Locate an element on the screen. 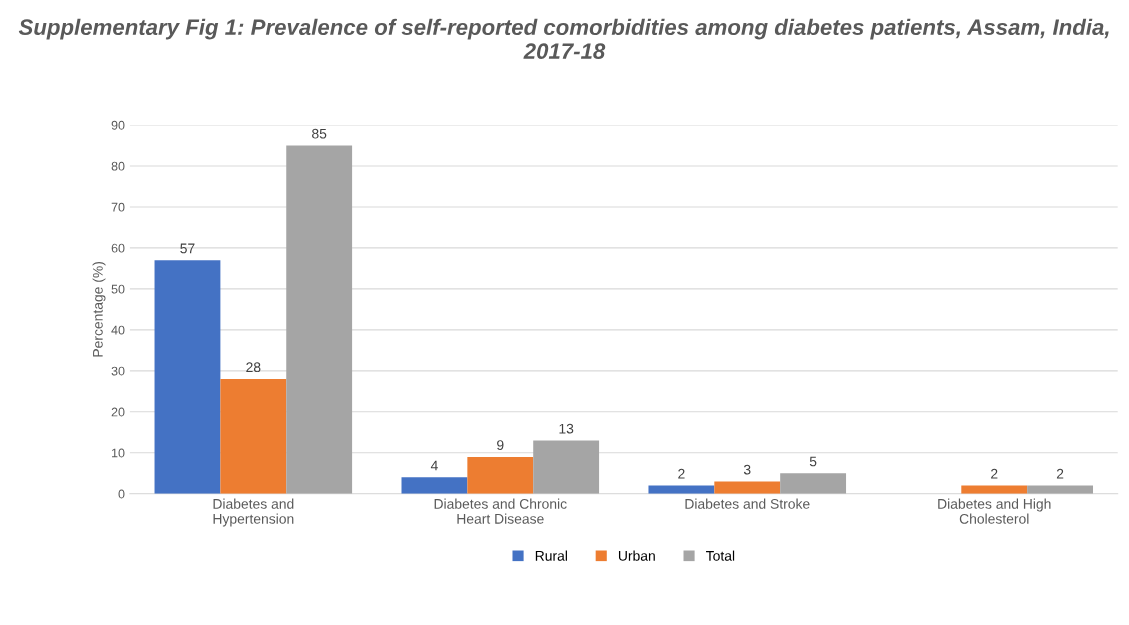 This screenshot has height=625, width=1129. x-tick-label: Diabetes and High Cholesterol is located at coordinates (994, 511).